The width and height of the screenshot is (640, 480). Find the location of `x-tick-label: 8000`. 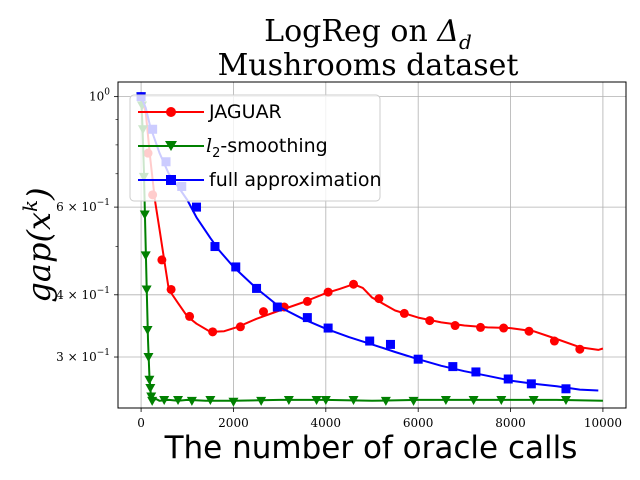

x-tick-label: 8000 is located at coordinates (510, 423).